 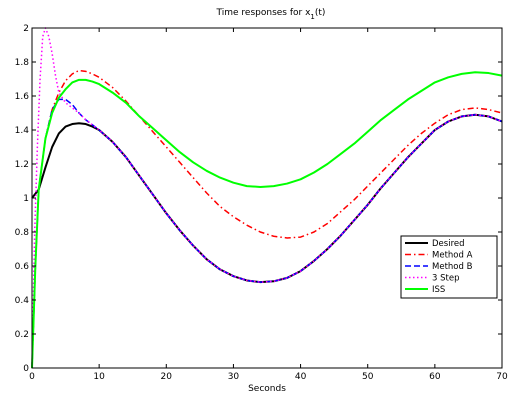 I want to click on x-tick-label: 50, so click(x=368, y=377).